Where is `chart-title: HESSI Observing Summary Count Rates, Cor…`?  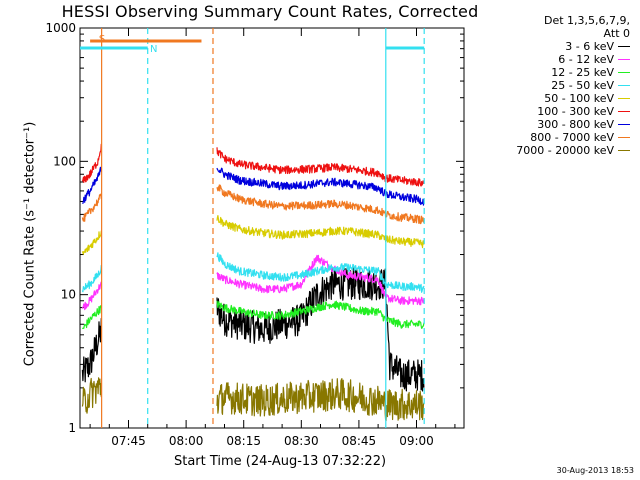
chart-title: HESSI Observing Summary Count Rates, Cor… is located at coordinates (270, 11).